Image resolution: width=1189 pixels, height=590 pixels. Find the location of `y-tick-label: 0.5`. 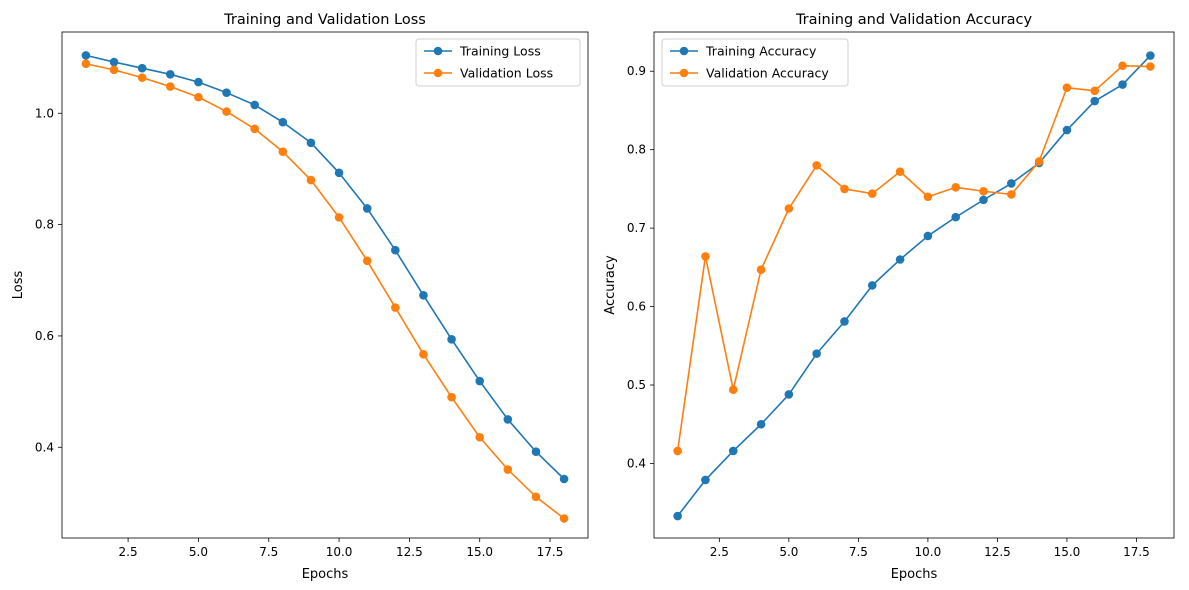

y-tick-label: 0.5 is located at coordinates (636, 385).